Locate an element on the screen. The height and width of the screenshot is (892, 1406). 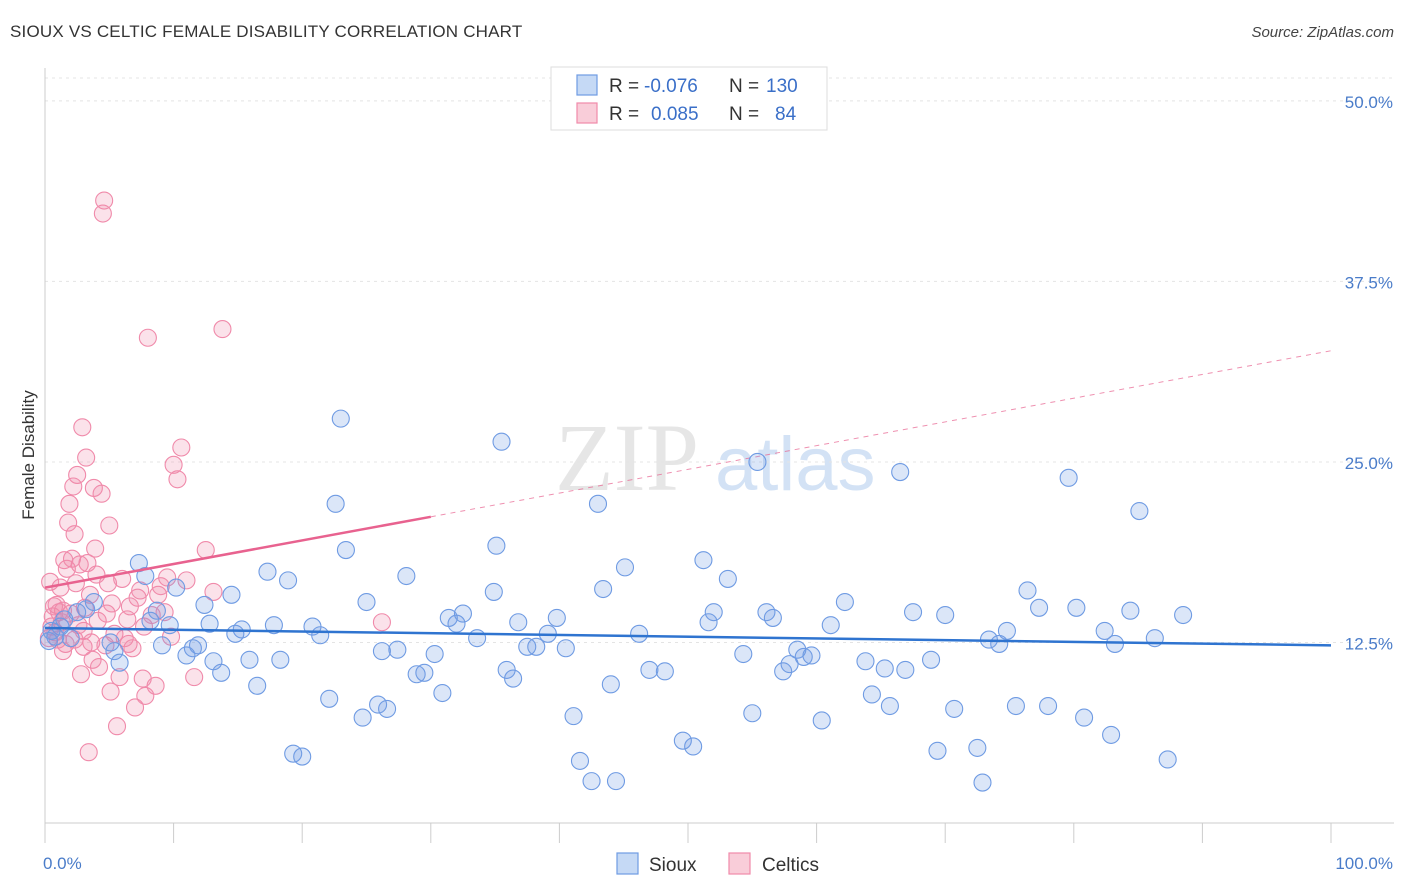
correlation-legend: R = -0.076 N = 130 R = 0.085 N = 84 is located at coordinates (689, 98).